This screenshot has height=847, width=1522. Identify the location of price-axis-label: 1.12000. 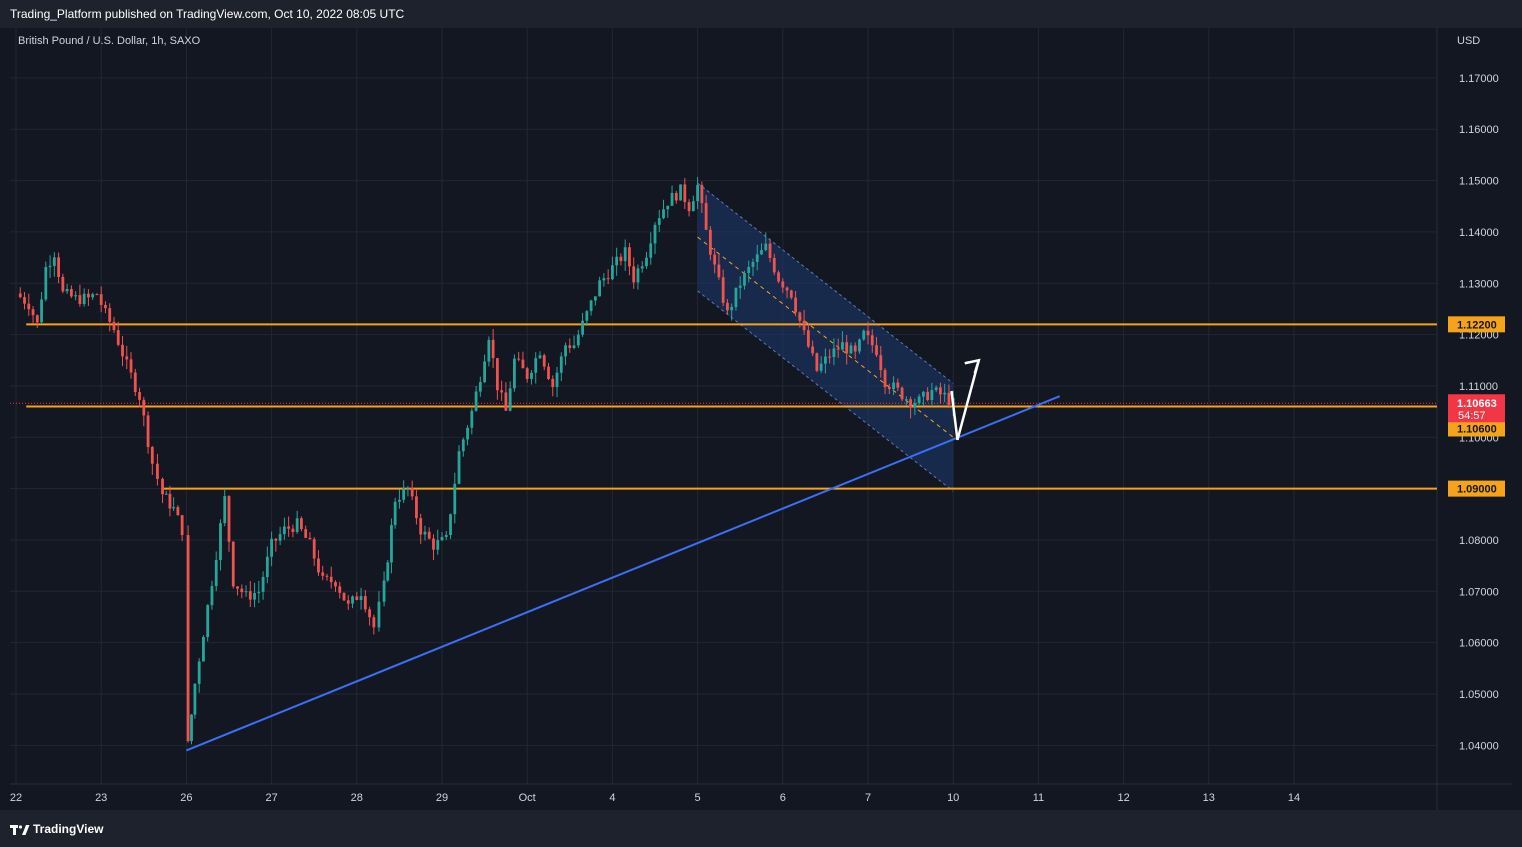
(1479, 336).